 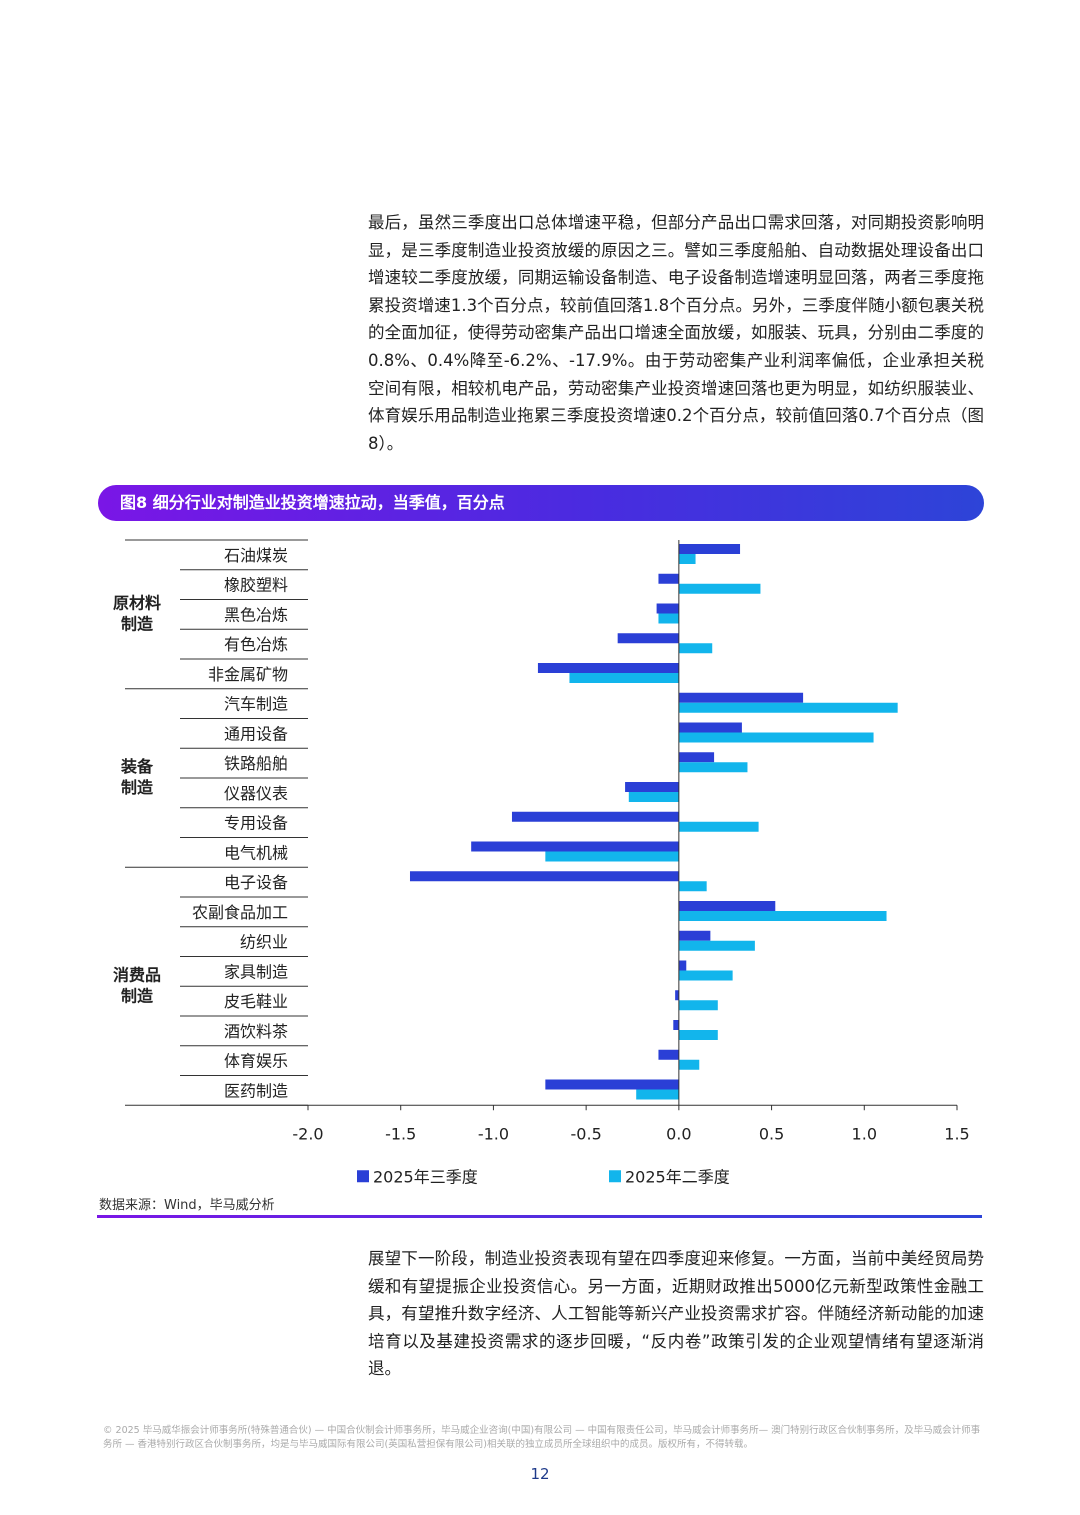 What do you see at coordinates (256, 585) in the screenshot?
I see `category-label: 橡胶塑料` at bounding box center [256, 585].